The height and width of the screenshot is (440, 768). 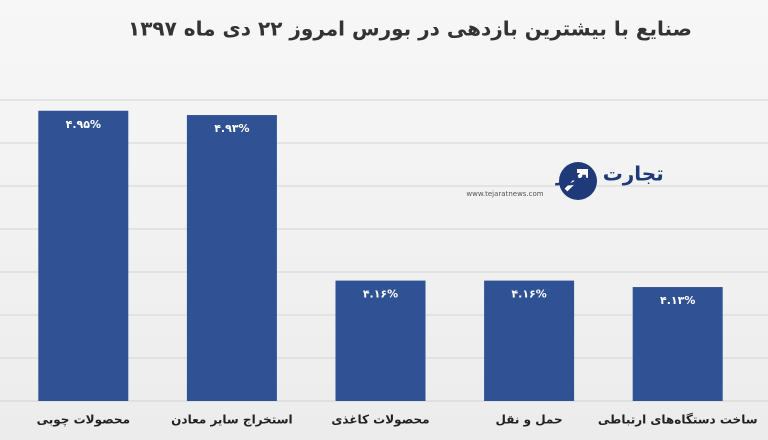 What do you see at coordinates (231, 420) in the screenshot?
I see `x-tick-label: استخراج سایر معادن` at bounding box center [231, 420].